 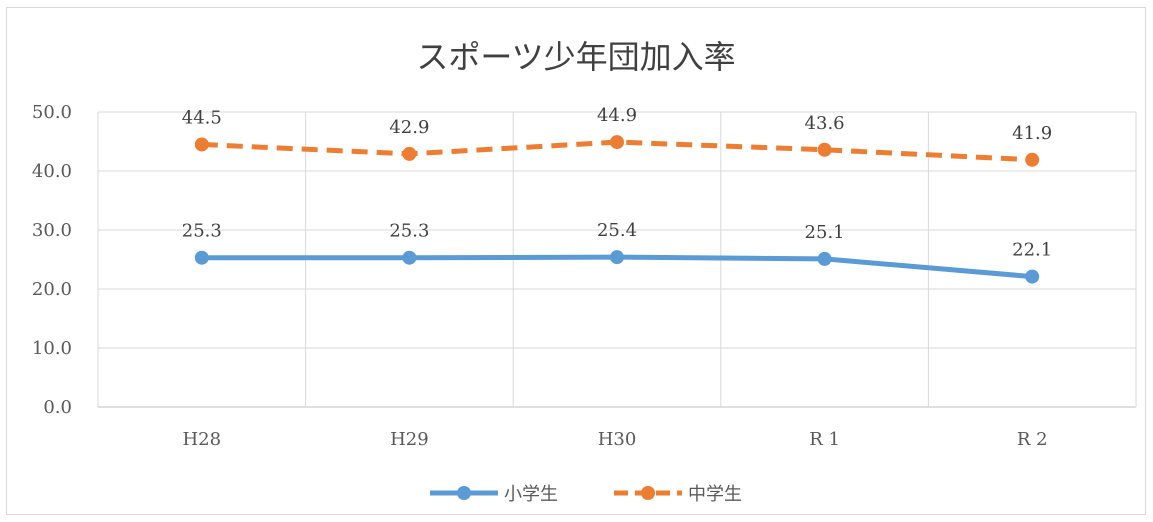 What do you see at coordinates (202, 117) in the screenshot?
I see `data-label: 44.5` at bounding box center [202, 117].